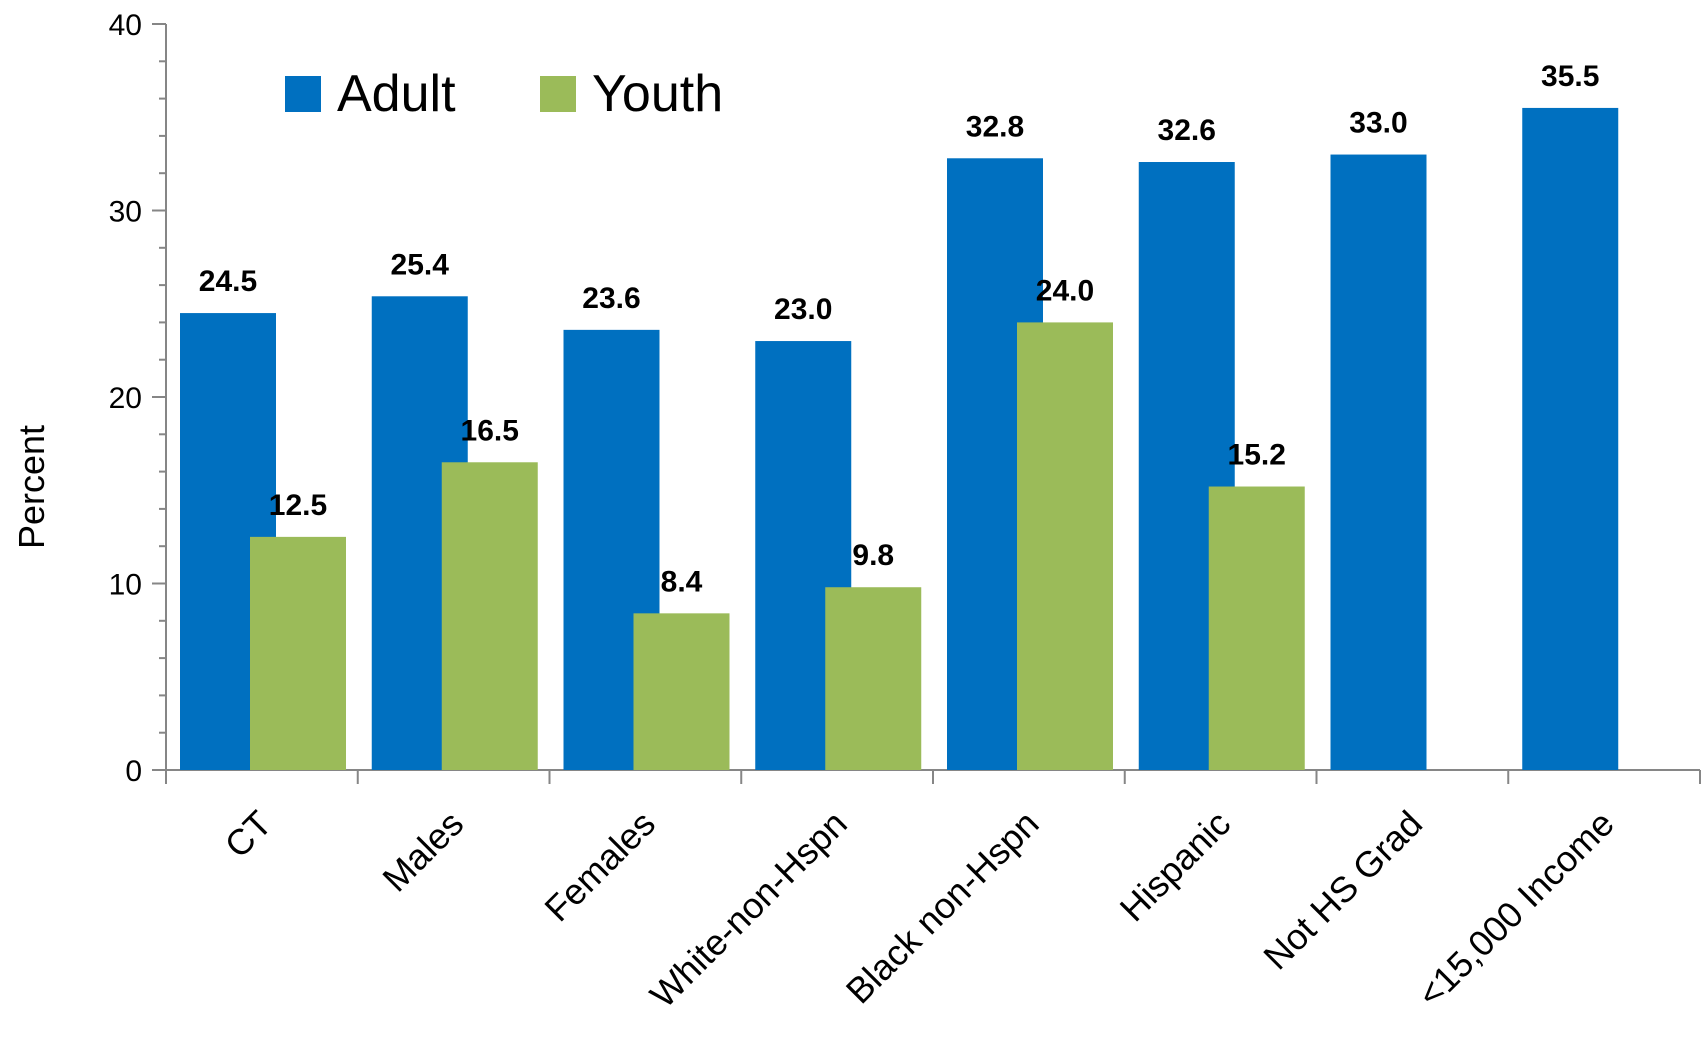 This screenshot has width=1702, height=1055. Describe the element at coordinates (133, 771) in the screenshot. I see `y-tick-label: 0` at that location.